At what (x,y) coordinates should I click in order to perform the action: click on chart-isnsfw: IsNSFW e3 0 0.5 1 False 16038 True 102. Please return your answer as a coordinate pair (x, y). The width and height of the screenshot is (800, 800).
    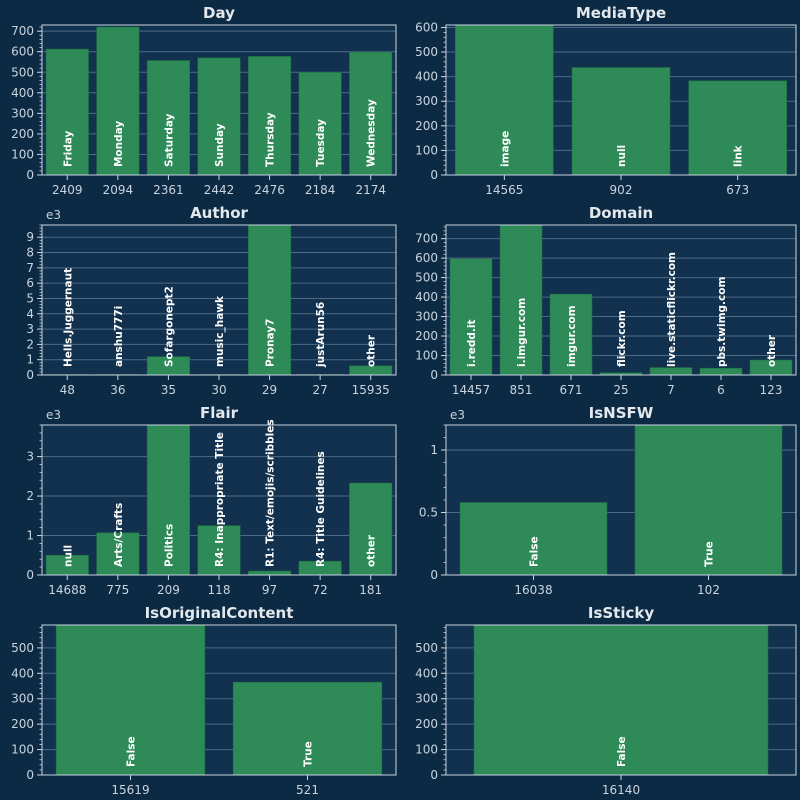
    Looking at the image, I should click on (608, 500).